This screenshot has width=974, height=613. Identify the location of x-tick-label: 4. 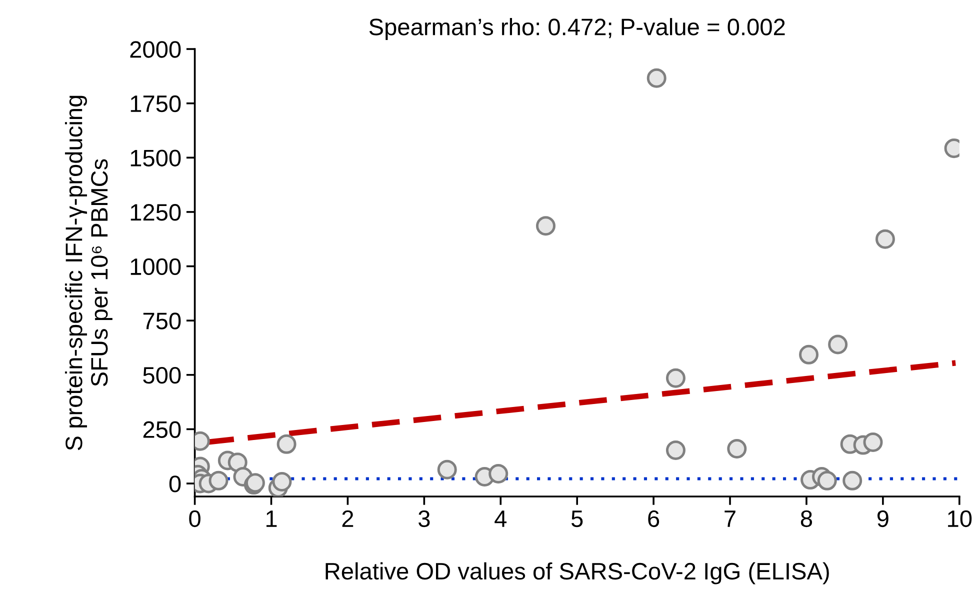
(500, 518).